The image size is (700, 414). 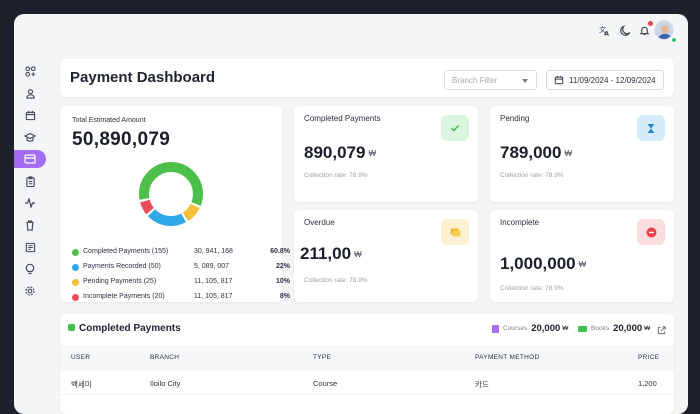 I want to click on cell-price: 1,200, so click(x=647, y=383).